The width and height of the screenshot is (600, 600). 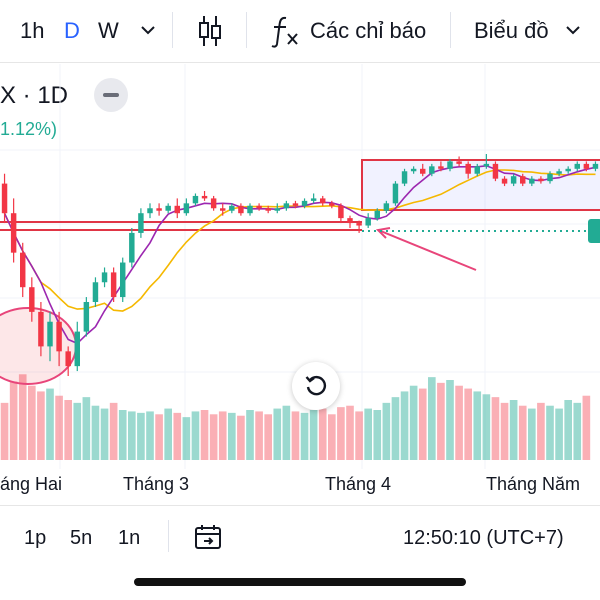 What do you see at coordinates (35, 538) in the screenshot?
I see `range-1p-button: 1p` at bounding box center [35, 538].